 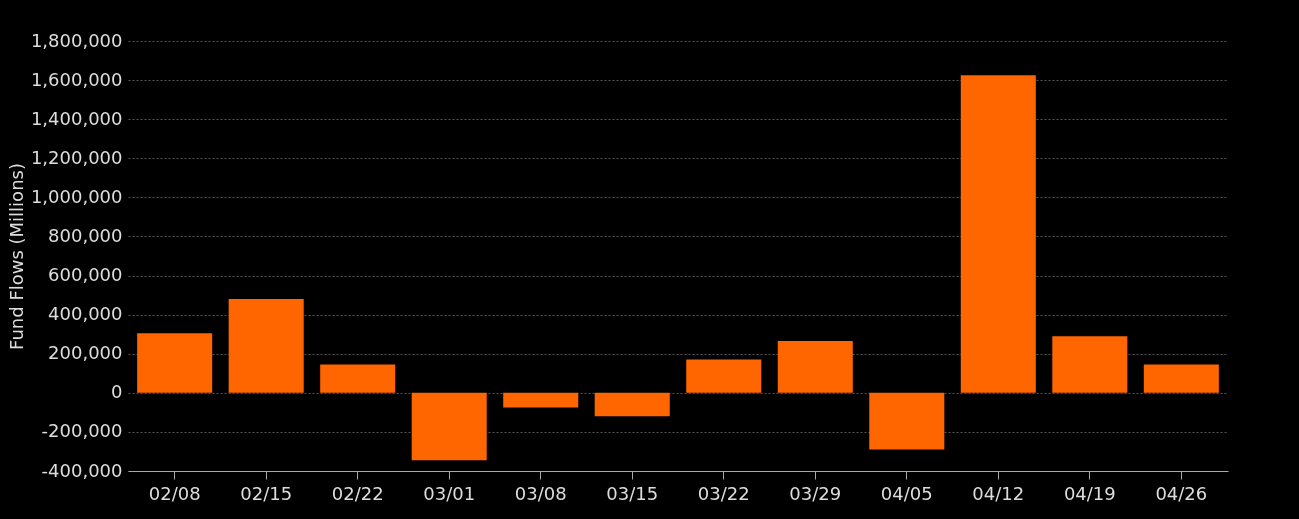 What do you see at coordinates (85, 235) in the screenshot?
I see `y-tick-label: 800,000` at bounding box center [85, 235].